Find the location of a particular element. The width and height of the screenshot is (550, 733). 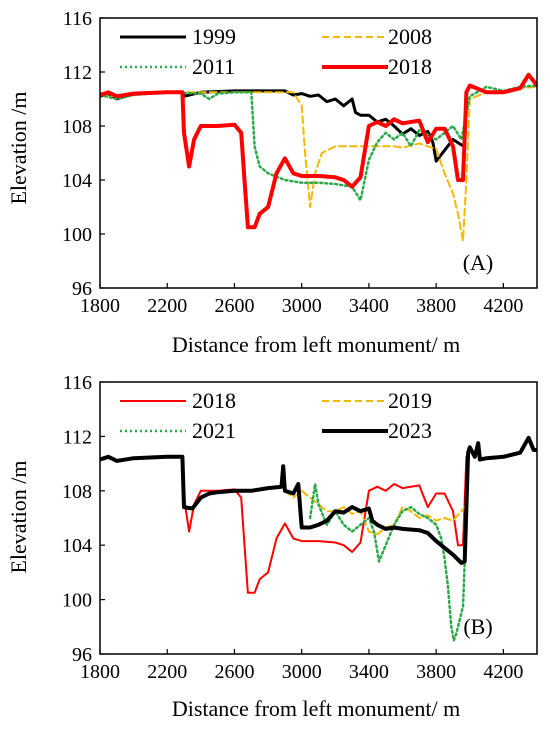

series-line-2011 is located at coordinates (318, 143).